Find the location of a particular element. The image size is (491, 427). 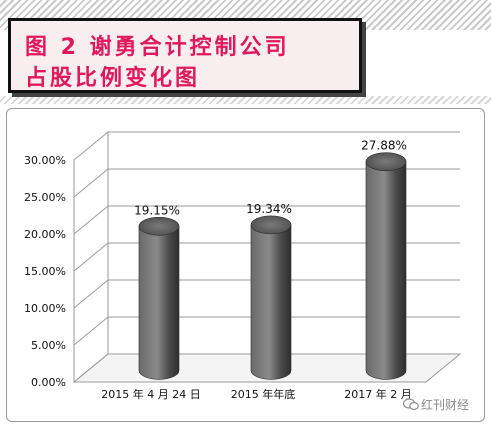

x-axis-category-labels: 2015 年 4 月 24 日 2015 年年底 2017 年 2 月 is located at coordinates (256, 394).